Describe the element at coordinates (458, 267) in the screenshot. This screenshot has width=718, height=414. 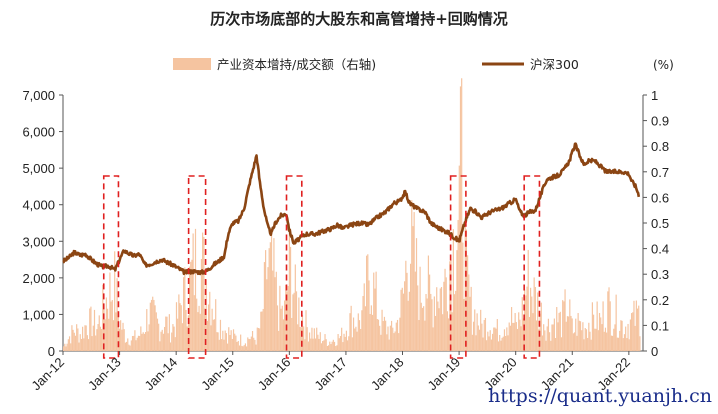
I see `highlight-box` at that location.